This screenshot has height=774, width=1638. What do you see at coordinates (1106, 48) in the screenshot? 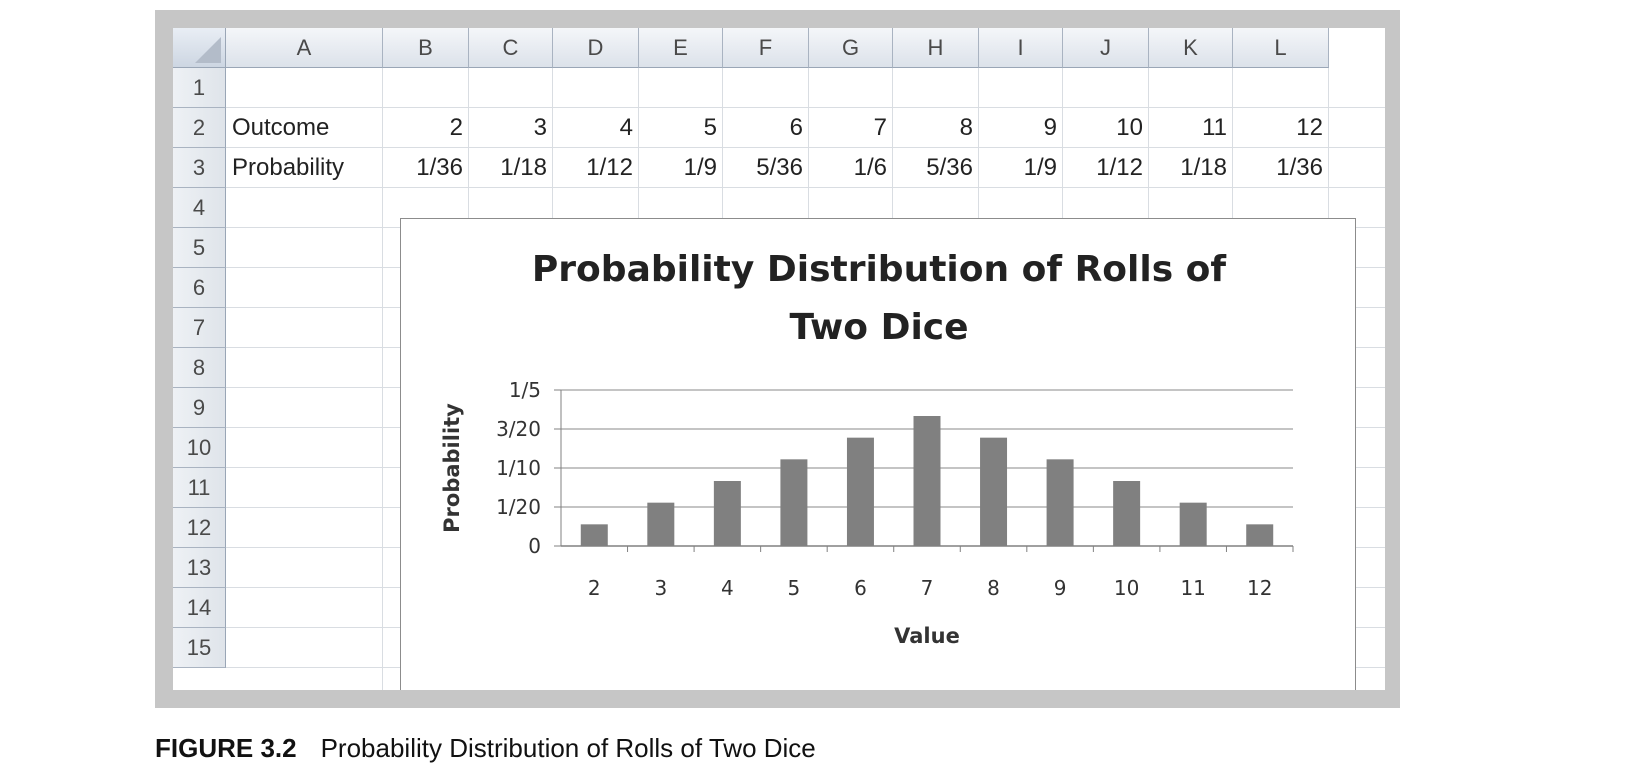
I see `column-header-j: J` at bounding box center [1106, 48].